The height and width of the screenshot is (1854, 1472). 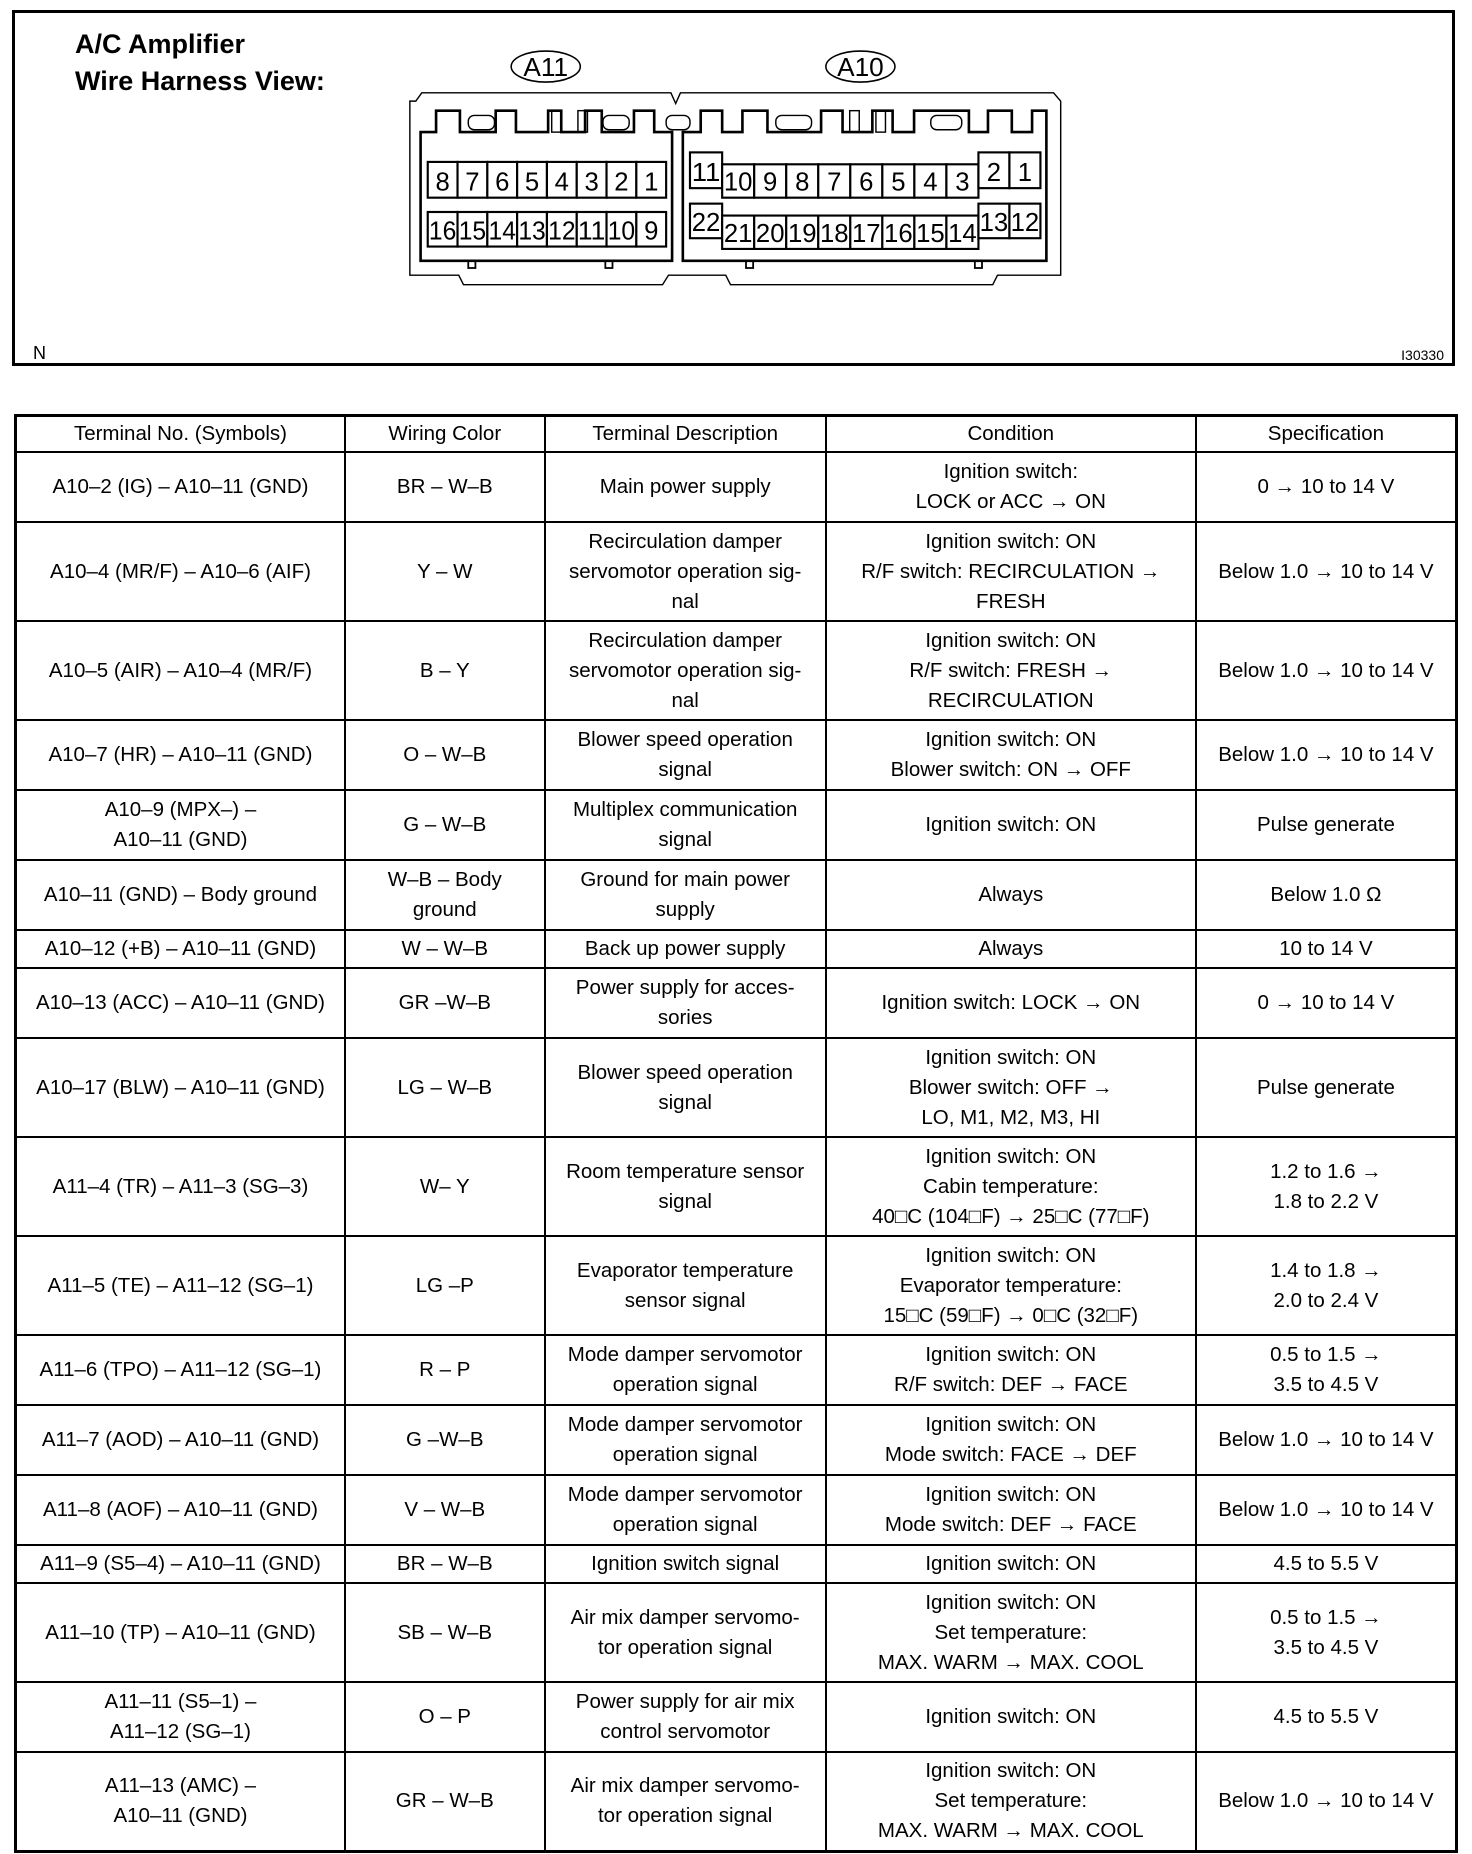 I want to click on wiring-color-cell: W–B – Body ground, so click(x=444, y=895).